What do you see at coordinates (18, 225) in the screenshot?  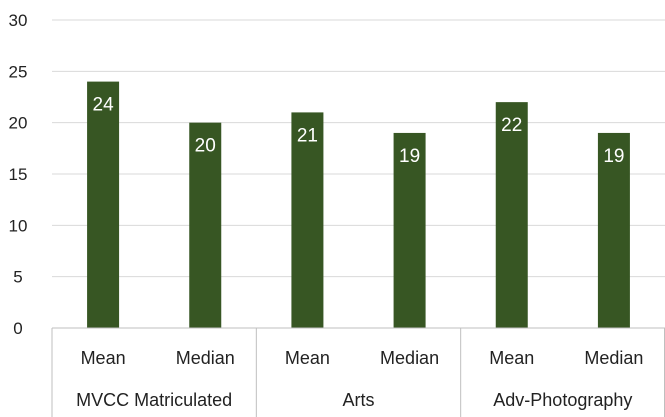 I see `y-tick-label: 10` at bounding box center [18, 225].